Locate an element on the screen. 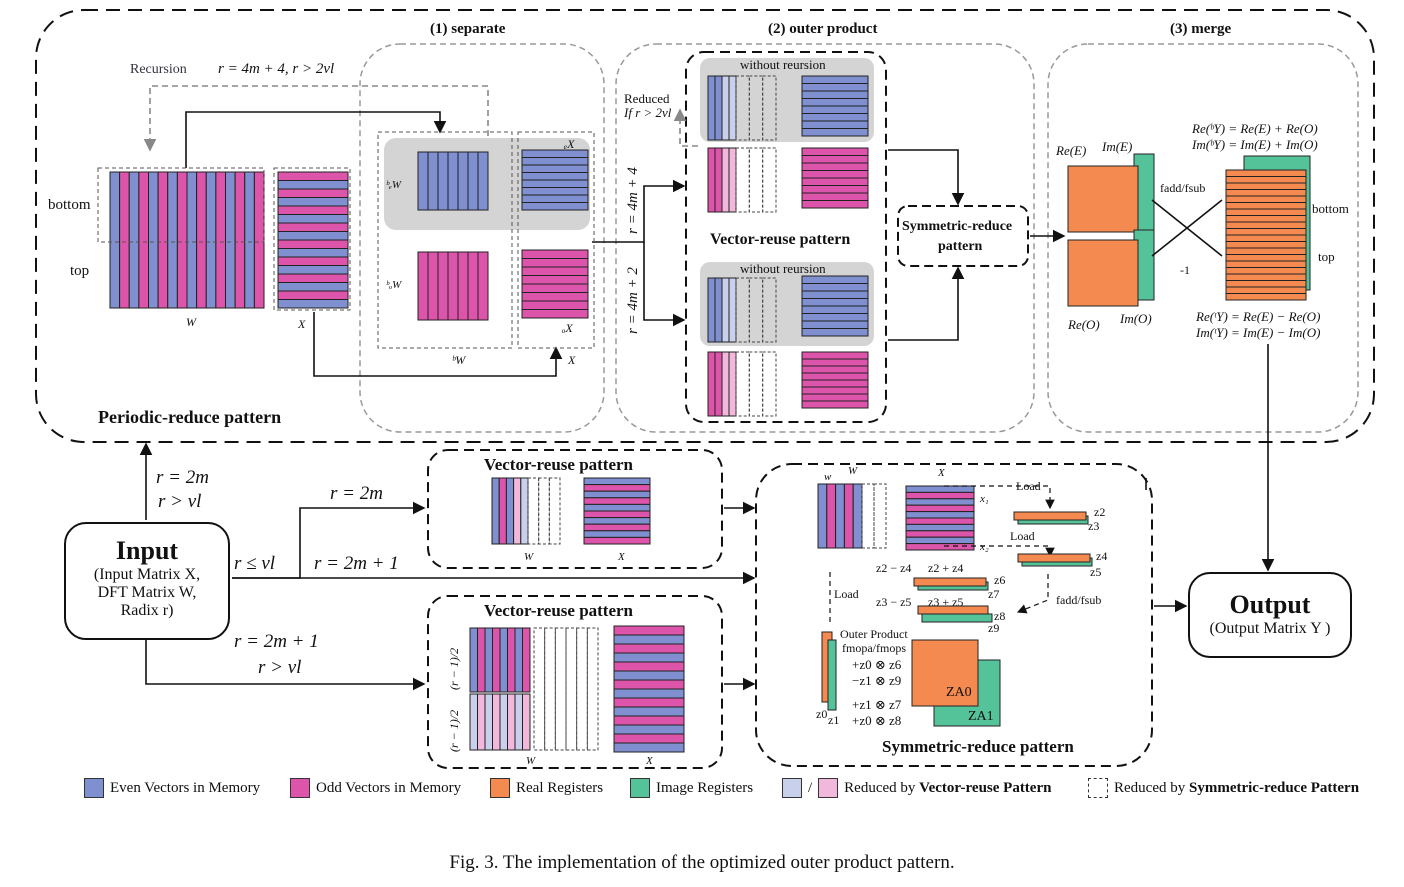 The width and height of the screenshot is (1404, 887). legend-odd-light-swatch is located at coordinates (828, 788).